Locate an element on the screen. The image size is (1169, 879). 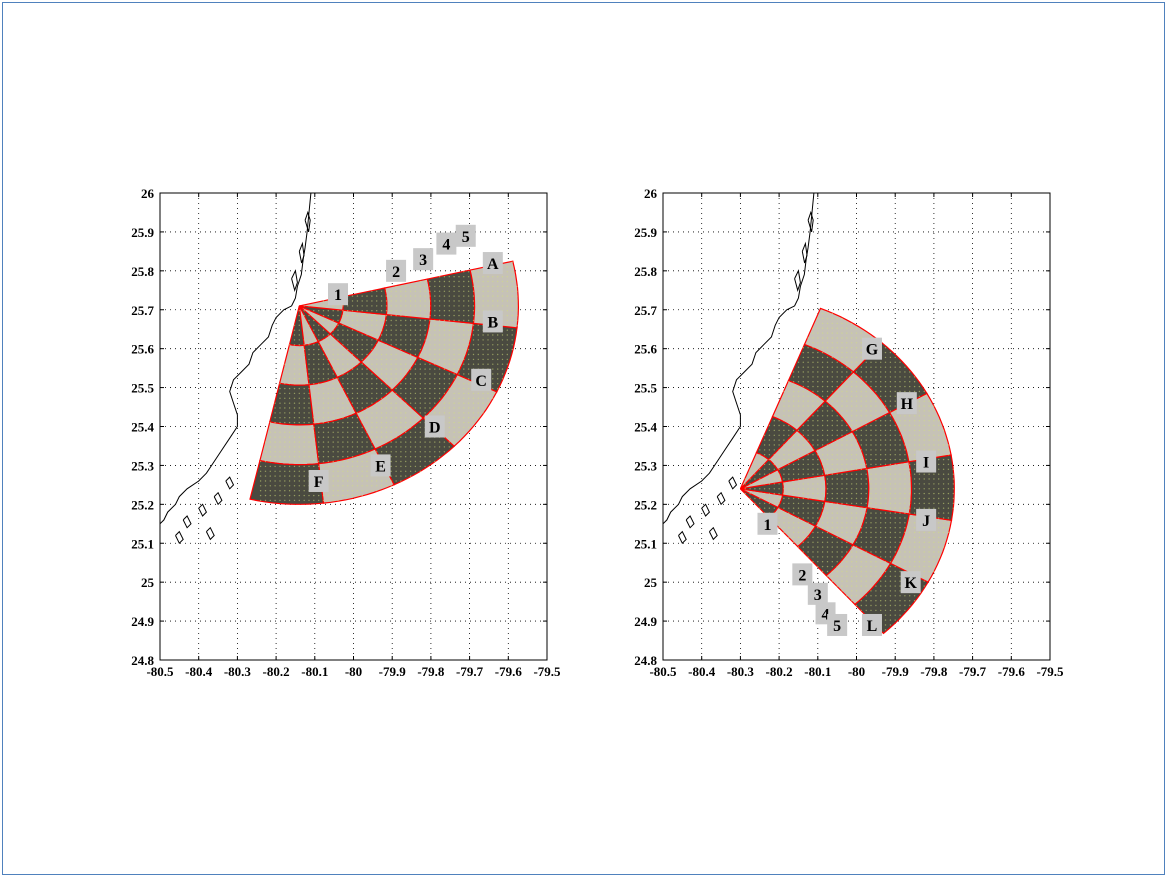
x-tick-label: -79.5 is located at coordinates (547, 671).